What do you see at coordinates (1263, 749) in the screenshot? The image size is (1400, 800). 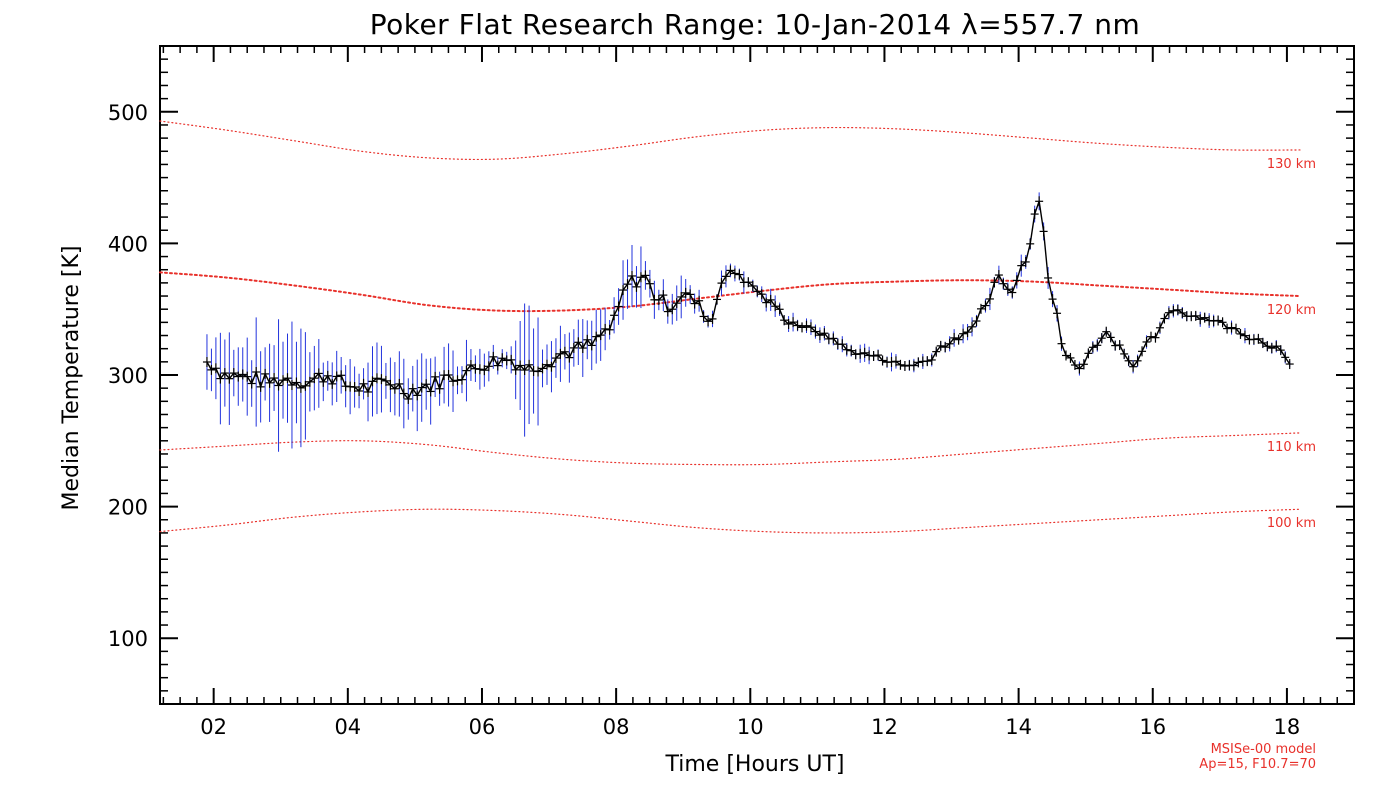 I see `model-note-line1: MSISe-00 model` at bounding box center [1263, 749].